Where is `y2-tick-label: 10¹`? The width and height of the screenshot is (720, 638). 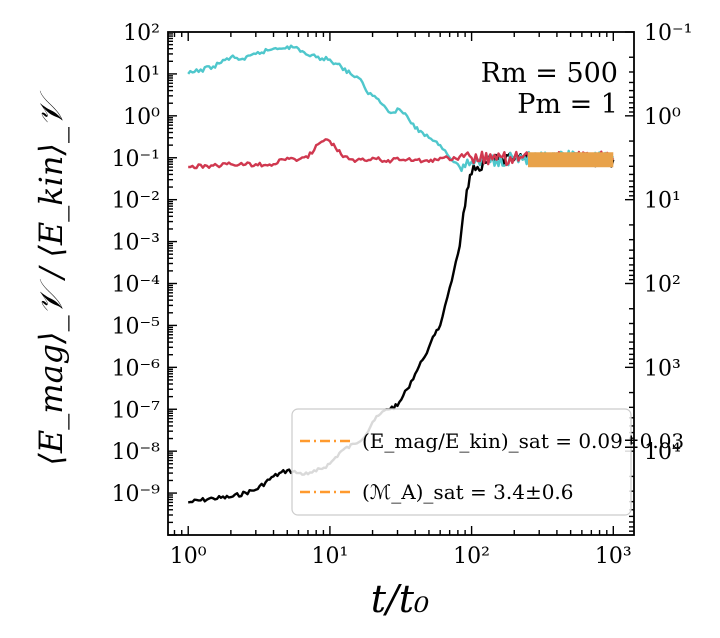
y2-tick-label: 10¹ is located at coordinates (662, 201).